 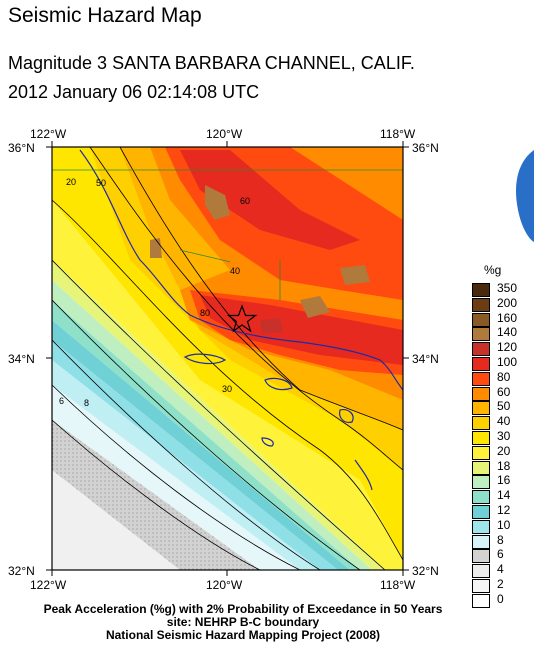 What do you see at coordinates (48, 134) in the screenshot?
I see `lon-label-122w-top: 122°W` at bounding box center [48, 134].